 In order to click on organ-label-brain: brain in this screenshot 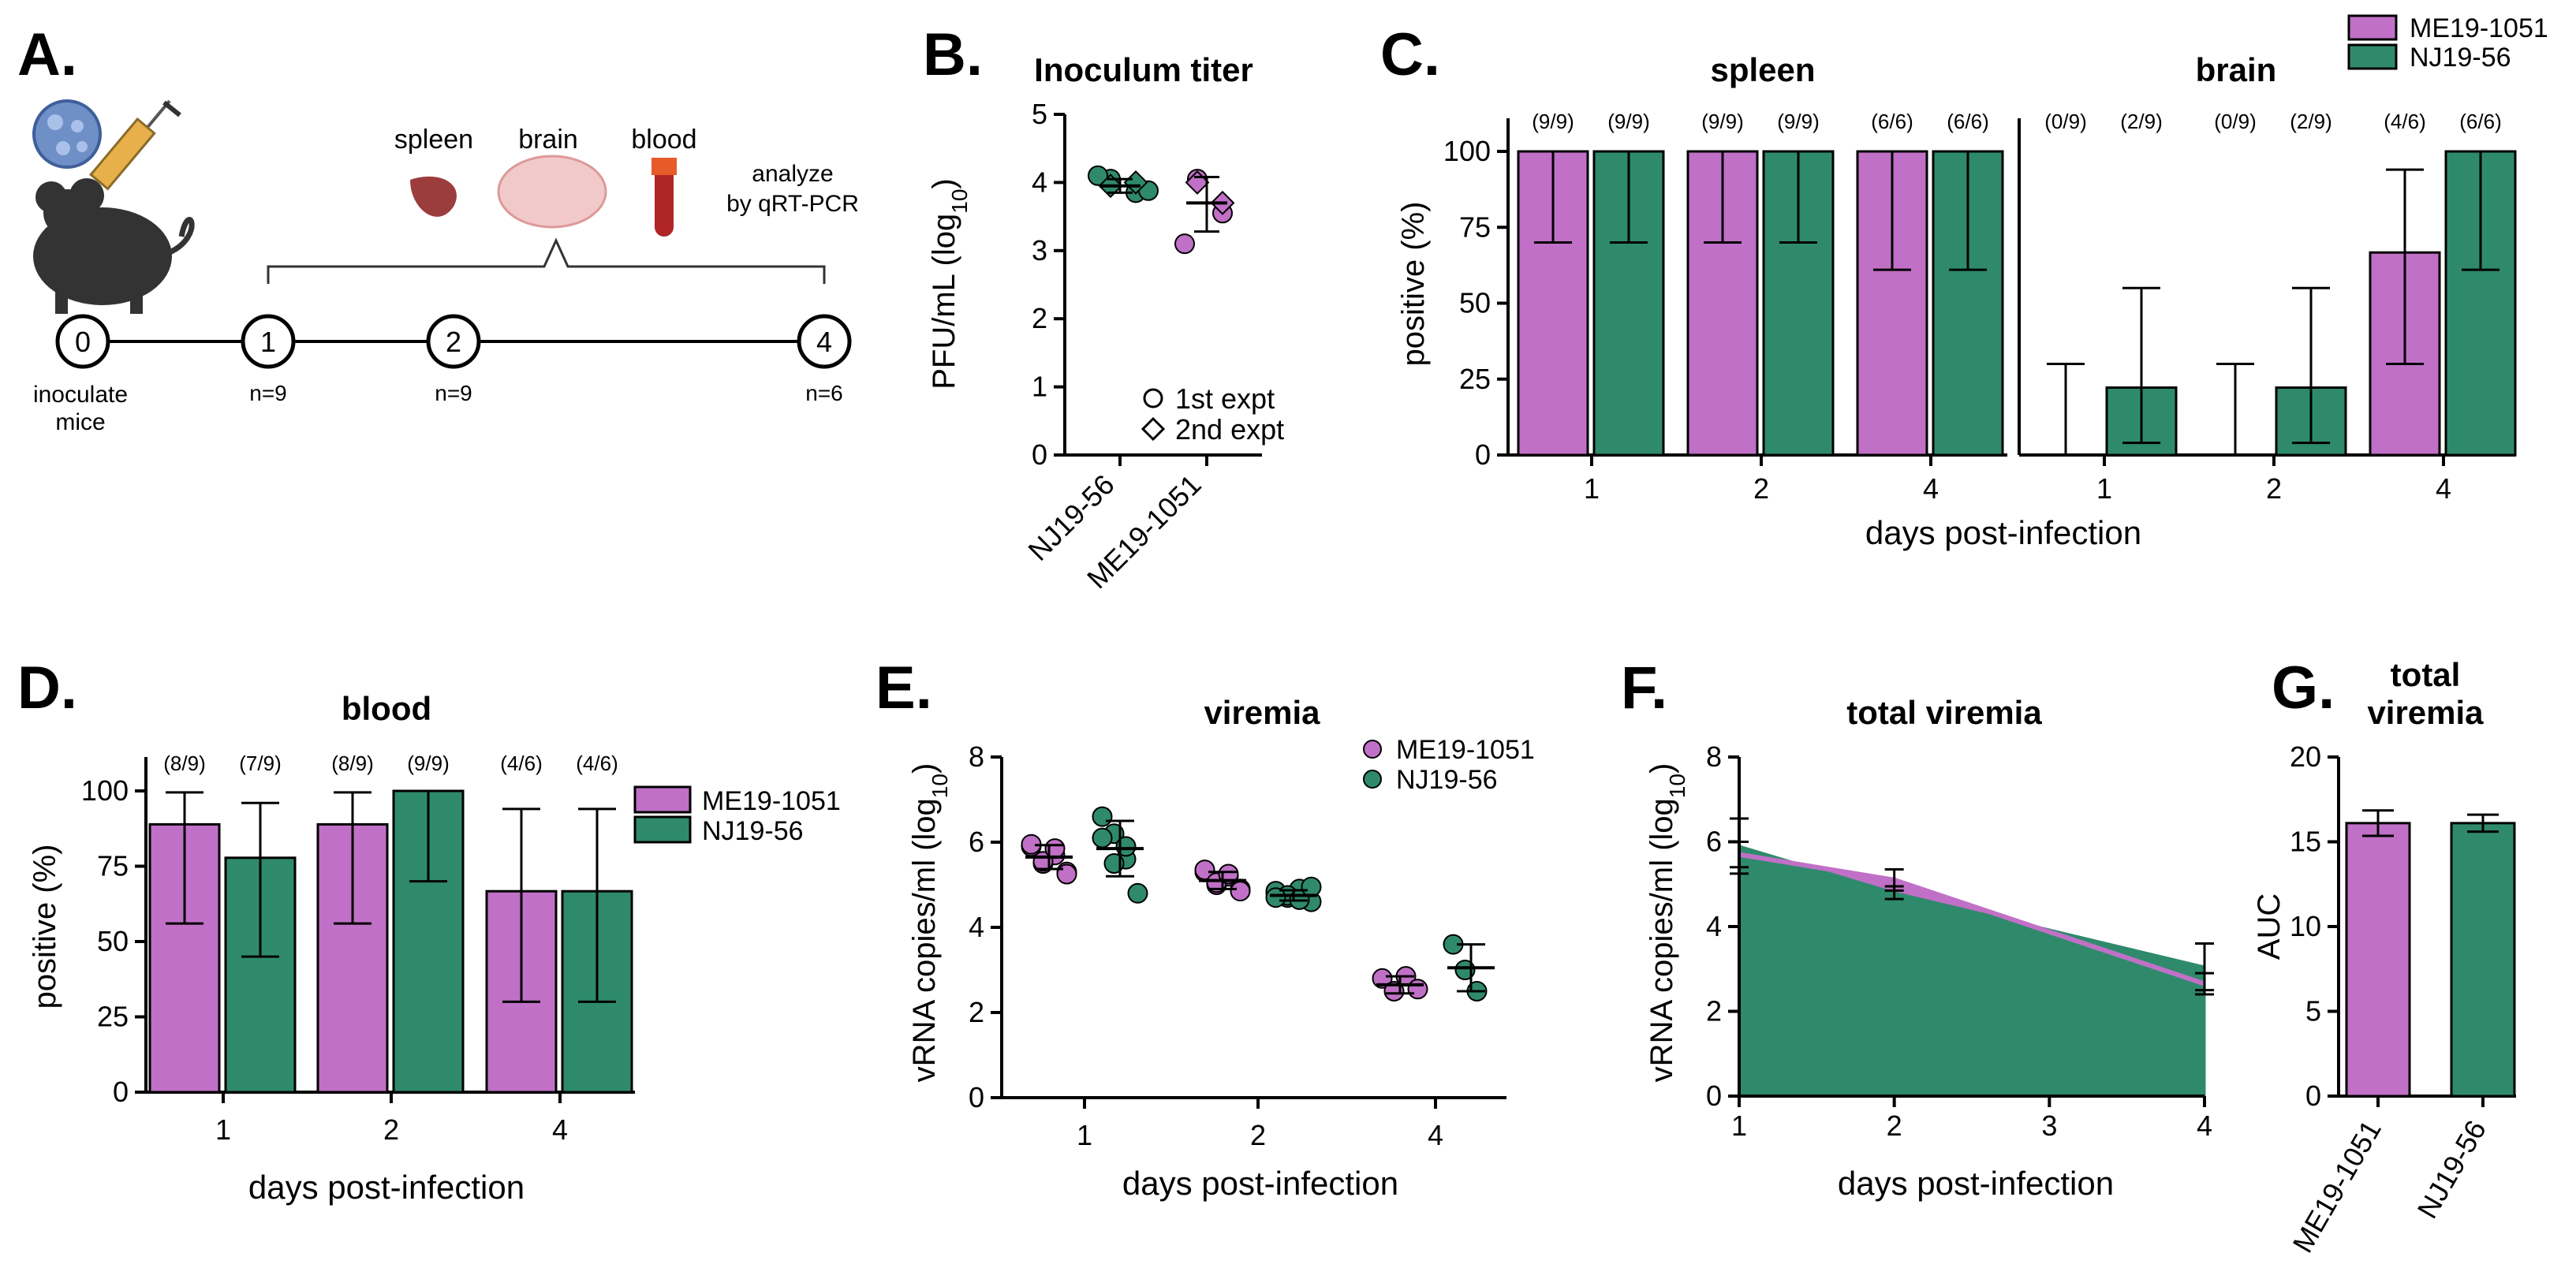, I will do `click(548, 140)`.